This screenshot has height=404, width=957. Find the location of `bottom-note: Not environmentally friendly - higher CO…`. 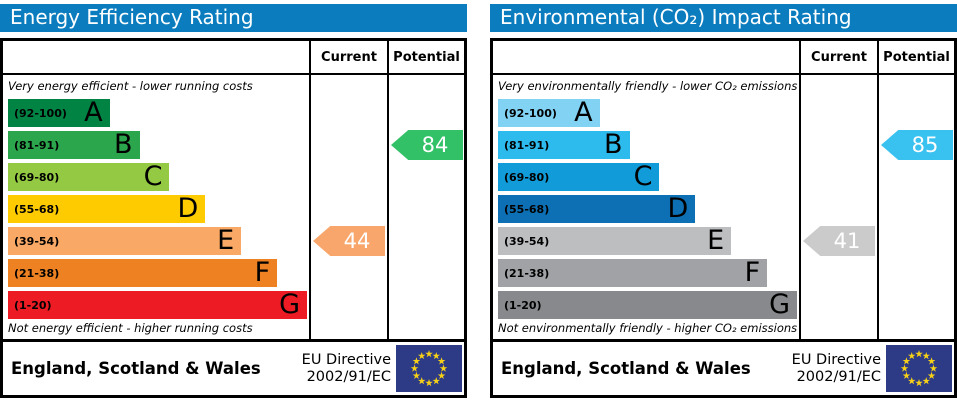

bottom-note: Not environmentally friendly - higher CO… is located at coordinates (648, 328).